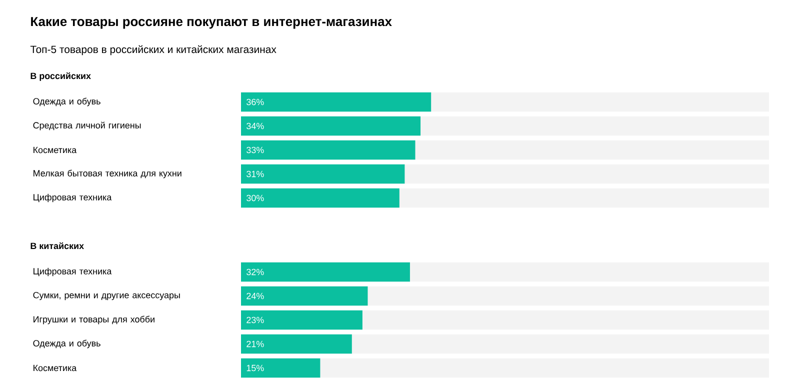 The width and height of the screenshot is (799, 392). Describe the element at coordinates (255, 174) in the screenshot. I see `data-label: 31%` at that location.